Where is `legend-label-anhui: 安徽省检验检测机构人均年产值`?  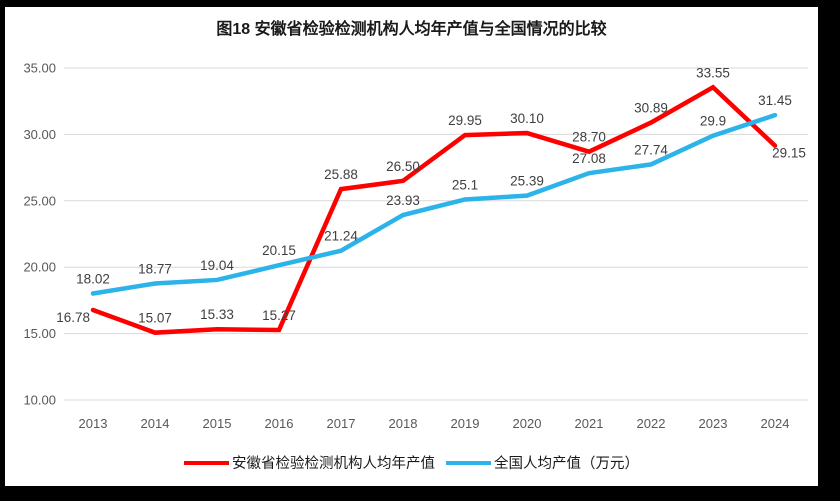
legend-label-anhui: 安徽省检验检测机构人均年产值 is located at coordinates (333, 464).